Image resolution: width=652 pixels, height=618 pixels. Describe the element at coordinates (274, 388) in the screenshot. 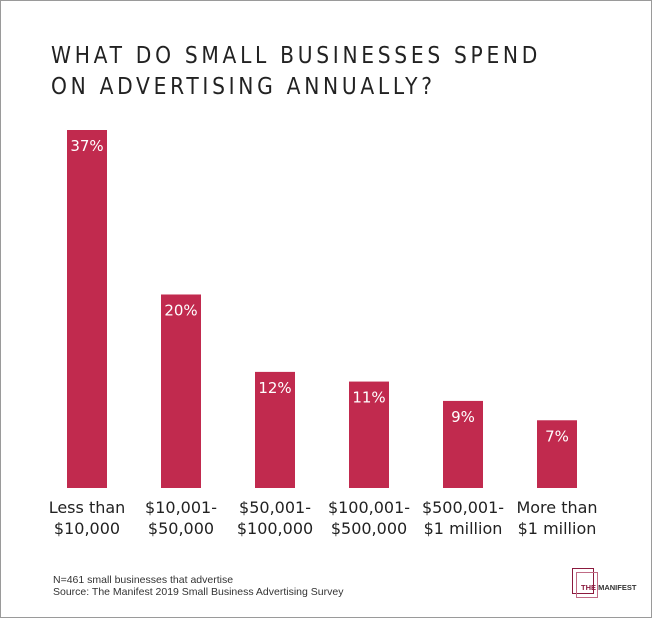

I see `data-label-2: 12%` at that location.